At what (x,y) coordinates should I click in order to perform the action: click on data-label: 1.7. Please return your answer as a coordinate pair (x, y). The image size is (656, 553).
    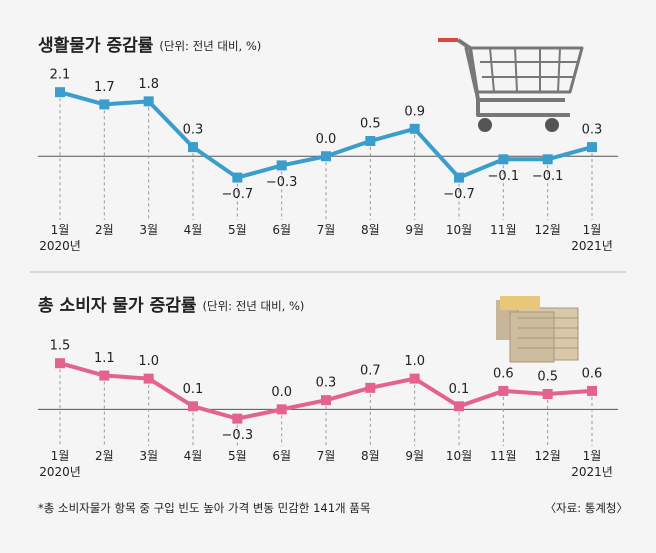
    Looking at the image, I should click on (104, 87).